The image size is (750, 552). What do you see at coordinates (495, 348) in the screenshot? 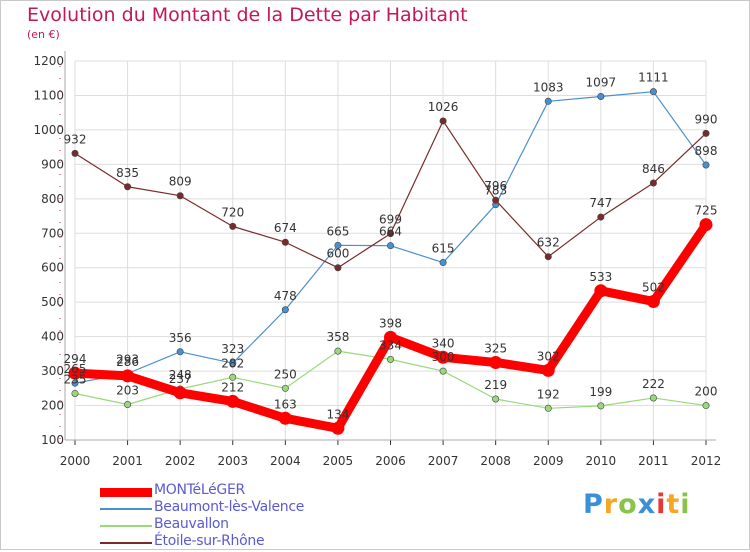
I see `data-label: 325` at bounding box center [495, 348].